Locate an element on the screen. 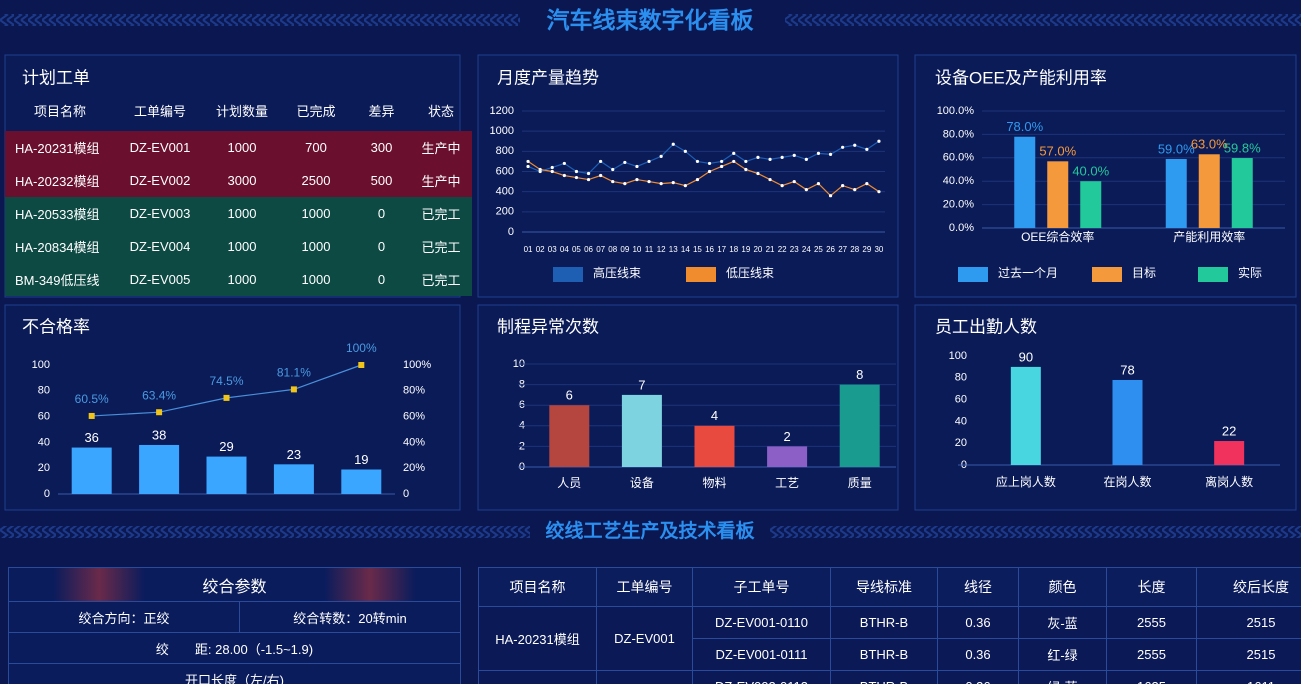 The width and height of the screenshot is (1301, 684). data-label: 7 is located at coordinates (641, 384).